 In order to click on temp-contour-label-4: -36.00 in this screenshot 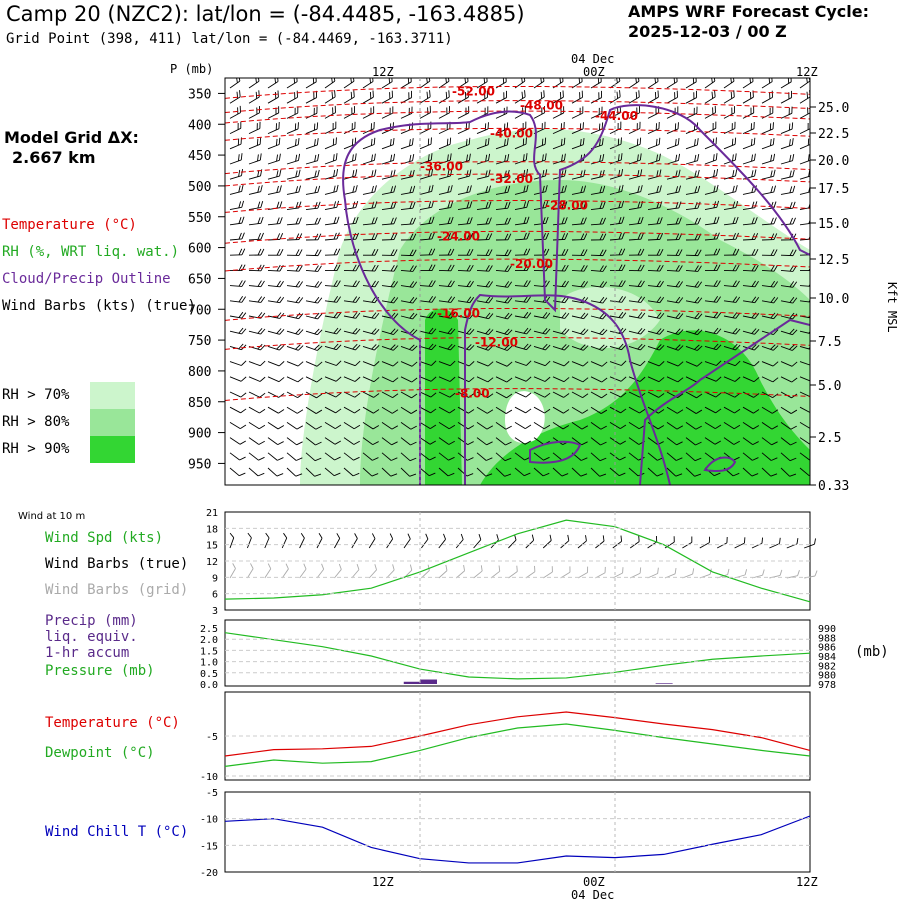, I will do `click(441, 167)`.